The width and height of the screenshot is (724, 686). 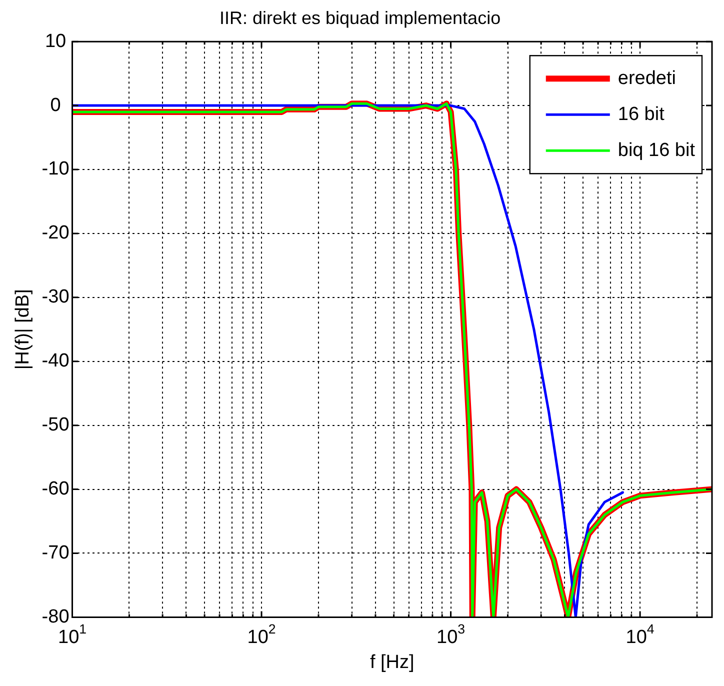 What do you see at coordinates (56, 233) in the screenshot?
I see `y-tick-label: -20` at bounding box center [56, 233].